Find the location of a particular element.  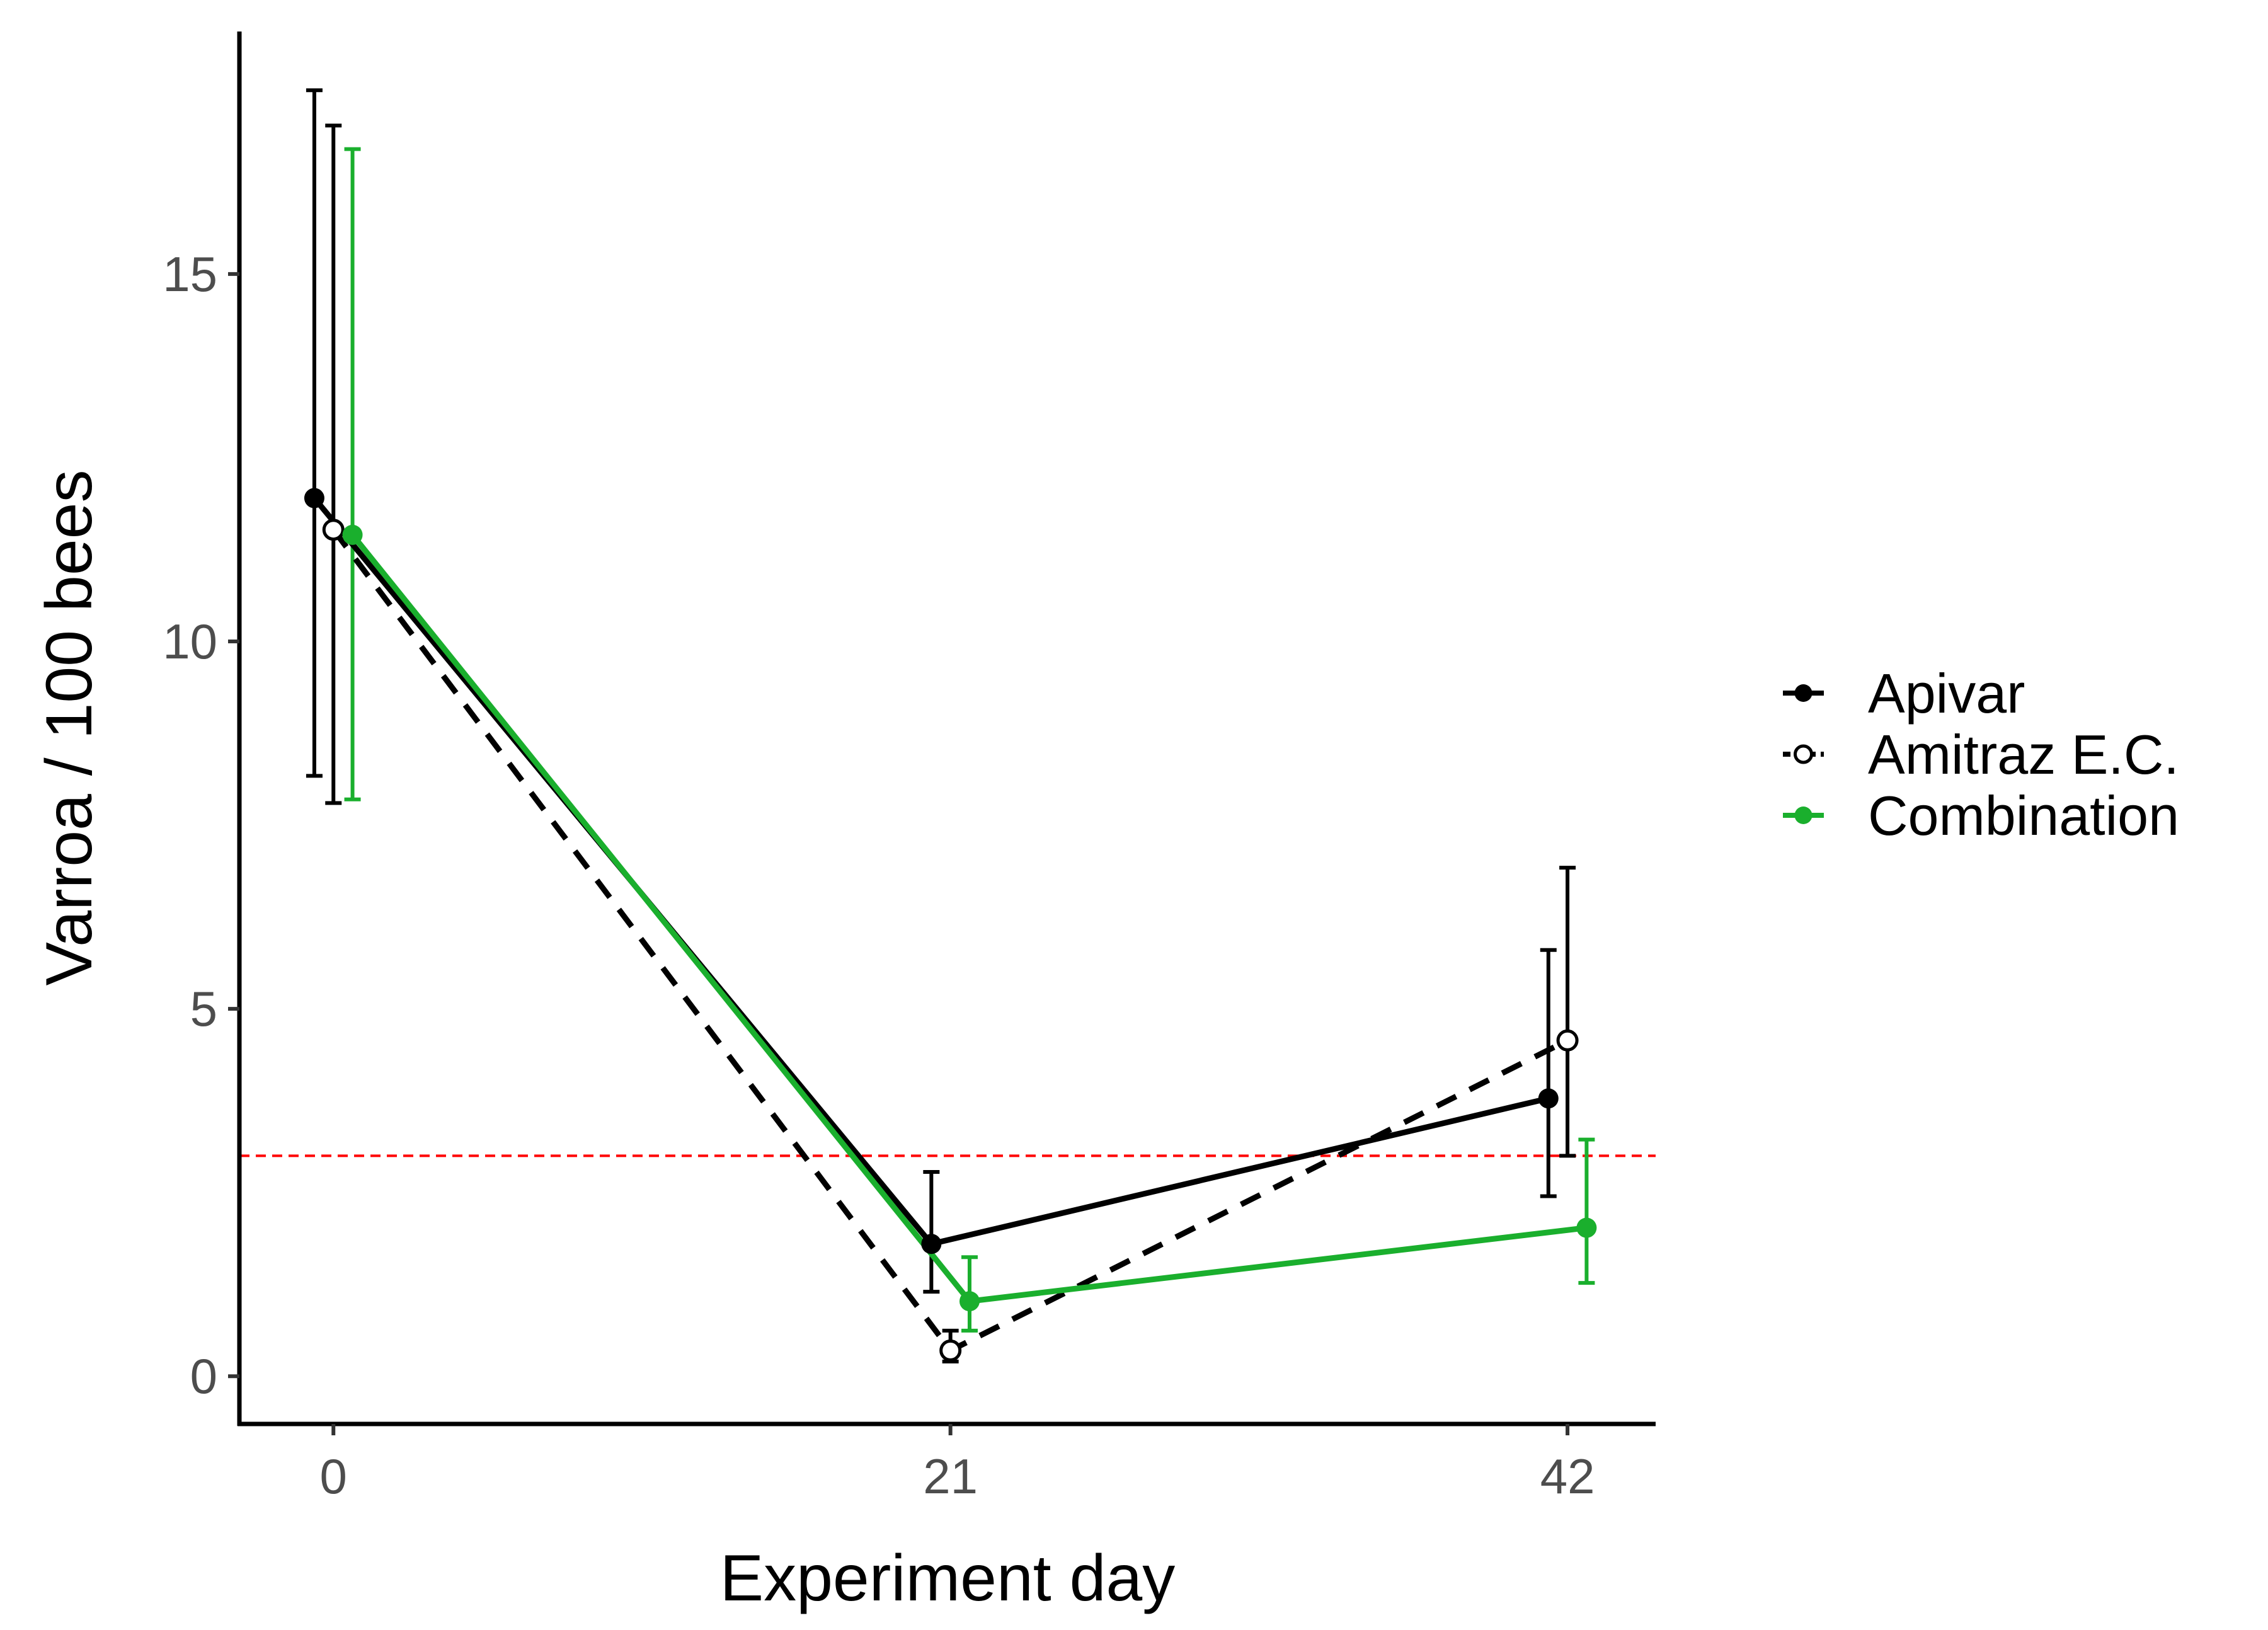

legend-label: Combination is located at coordinates (2023, 815).